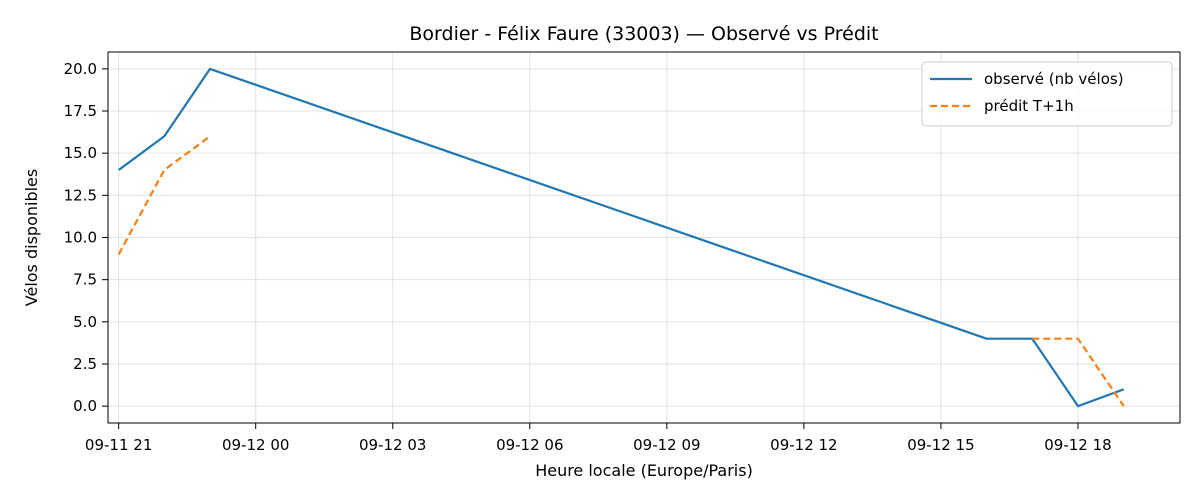  What do you see at coordinates (529, 445) in the screenshot?
I see `x-tick-label: 09-12 06` at bounding box center [529, 445].